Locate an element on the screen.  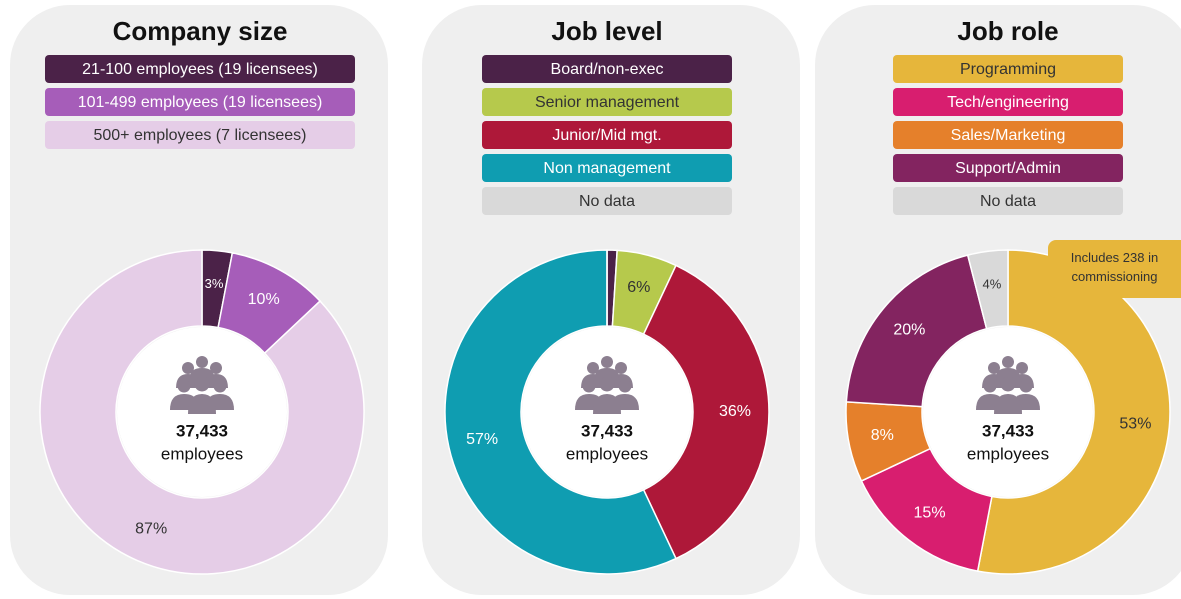
annotation-box is located at coordinates (1114, 269).